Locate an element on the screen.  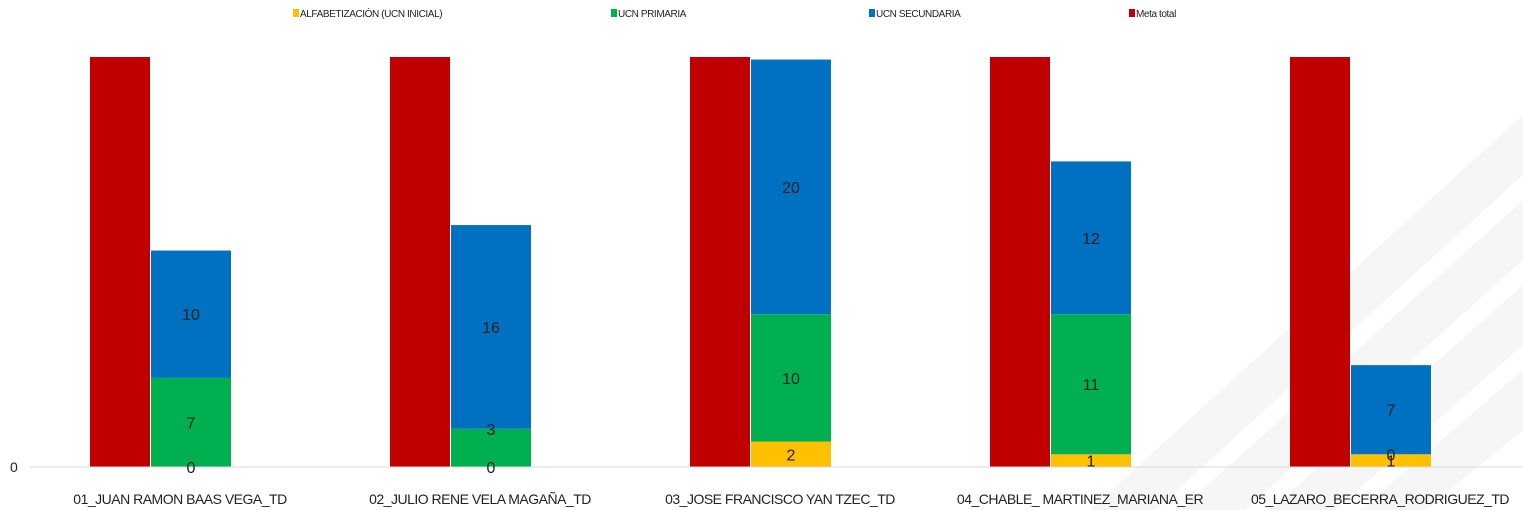
data-label-ucn-primaria: 10 is located at coordinates (791, 379).